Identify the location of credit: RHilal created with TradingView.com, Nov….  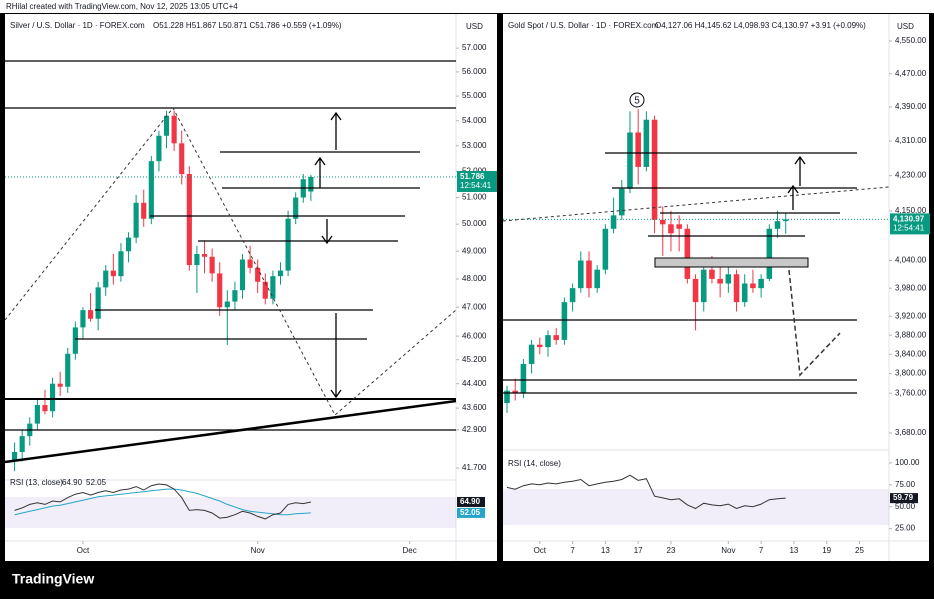
(122, 6).